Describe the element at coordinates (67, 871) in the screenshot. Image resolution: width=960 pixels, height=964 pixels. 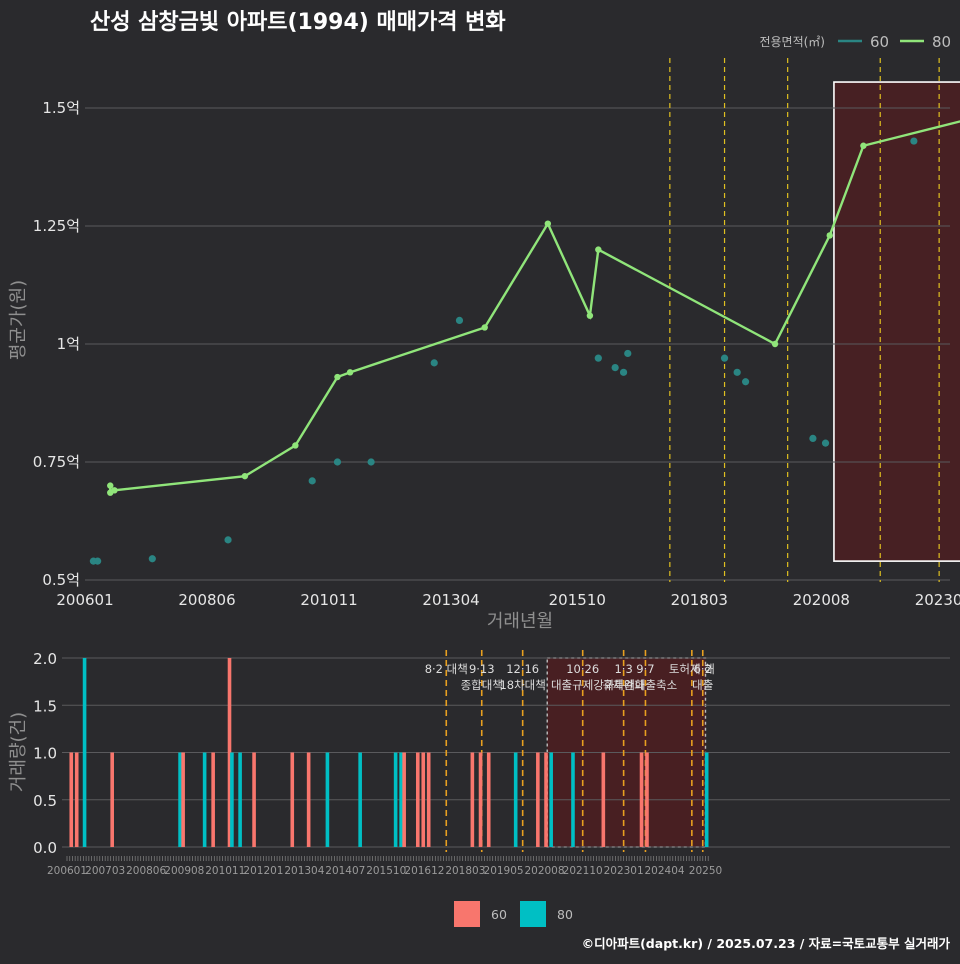
I see `bottom-x-tick-label: 200601` at that location.